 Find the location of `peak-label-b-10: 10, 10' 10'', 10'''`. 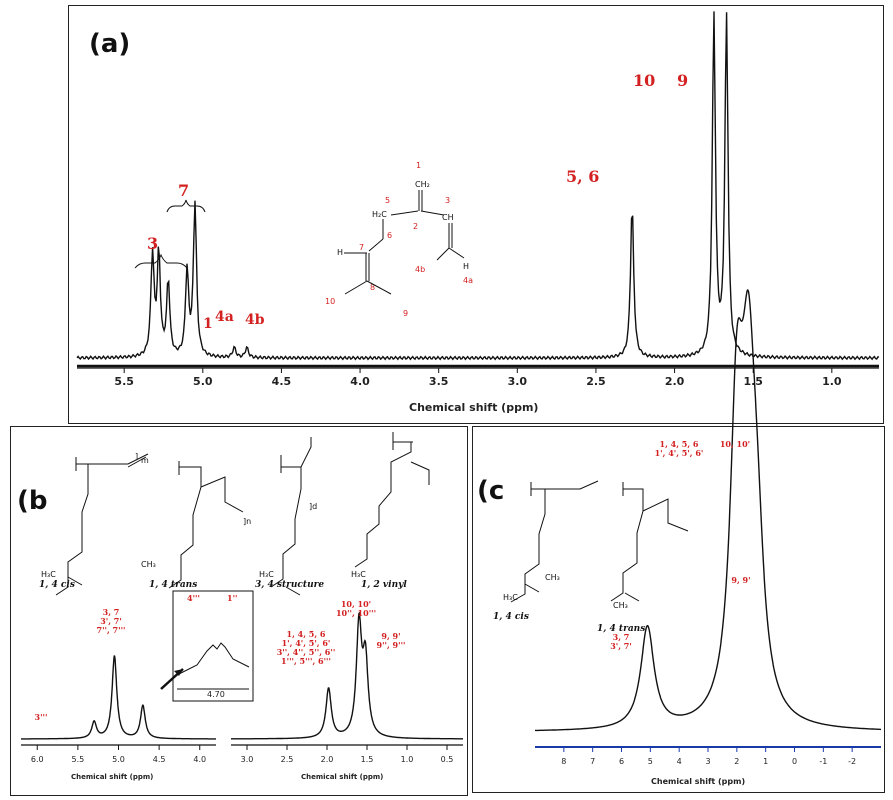

peak-label-b-10: 10, 10' 10'', 10''' is located at coordinates (356, 608).